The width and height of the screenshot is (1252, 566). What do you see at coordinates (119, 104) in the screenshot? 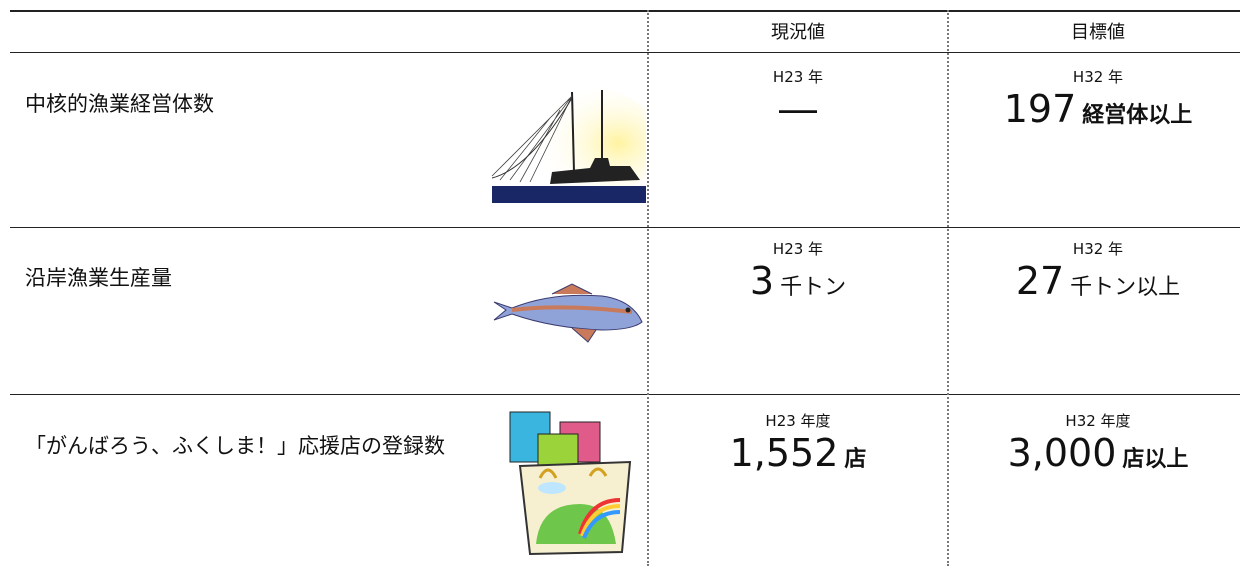
I see `row-label: 中核的漁業経営体数` at bounding box center [119, 104].